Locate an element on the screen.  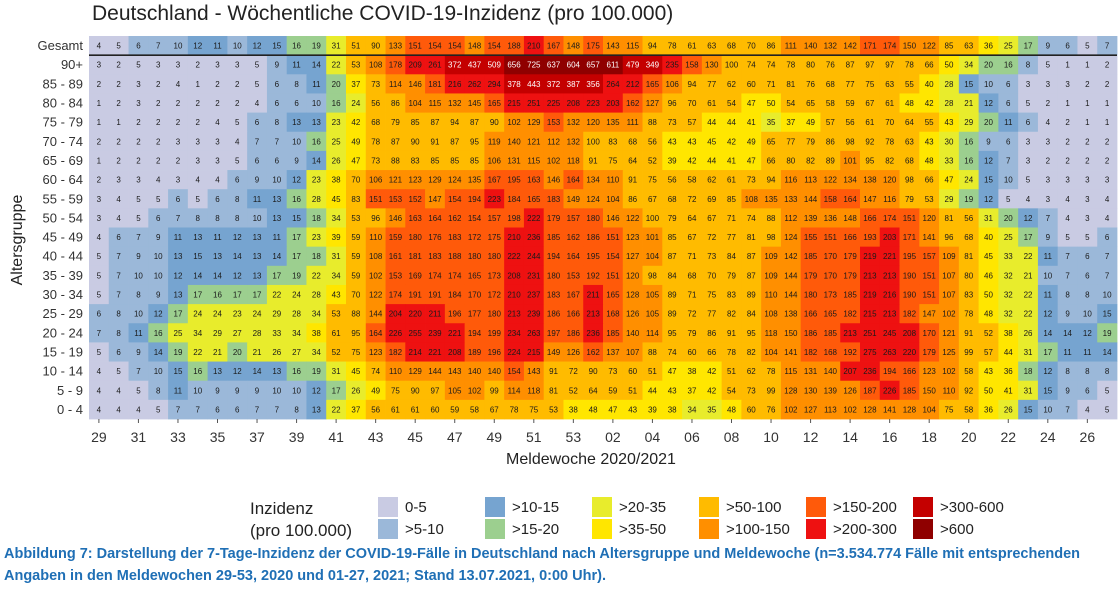
cell-value: 81 is located at coordinates (968, 256).